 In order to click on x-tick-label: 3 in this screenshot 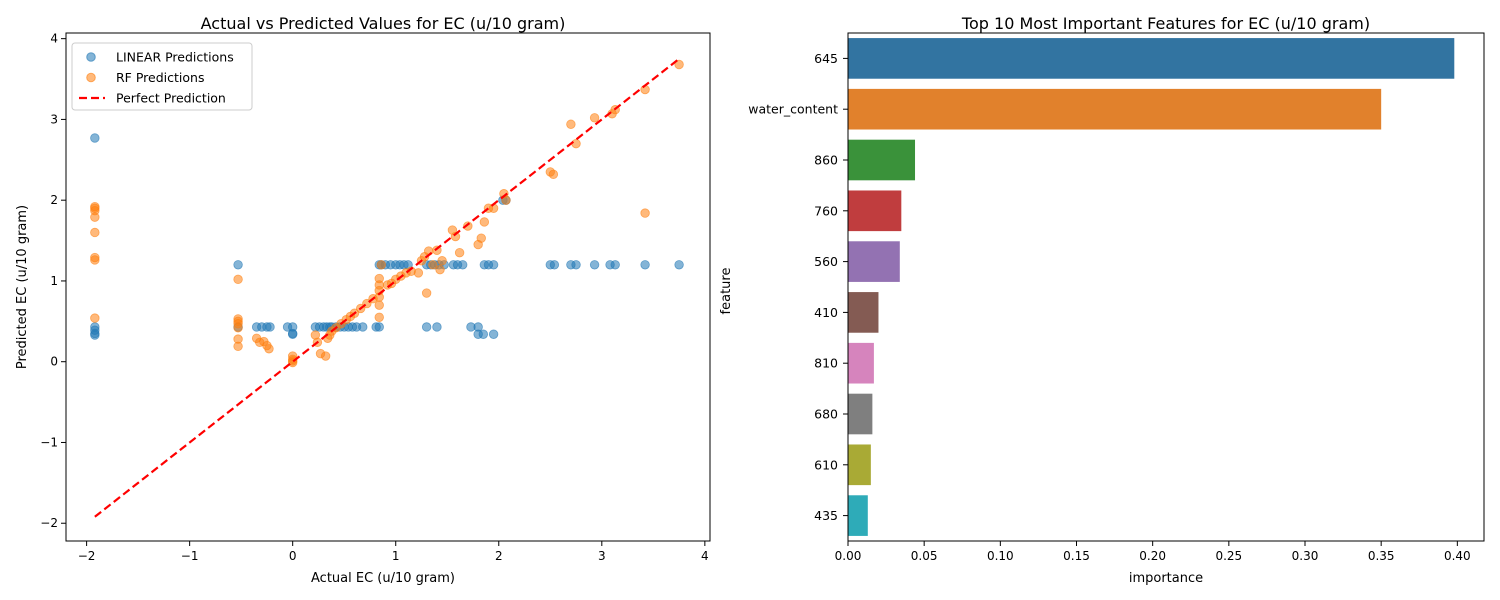, I will do `click(602, 556)`.